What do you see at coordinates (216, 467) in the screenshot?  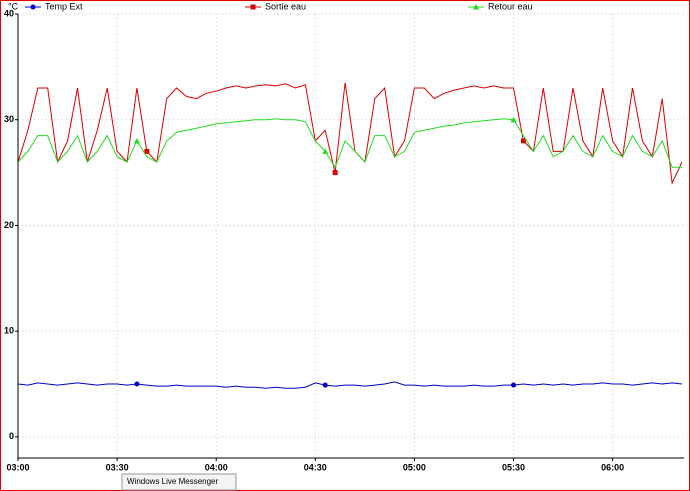 I see `x-tick-label: 04:00` at bounding box center [216, 467].